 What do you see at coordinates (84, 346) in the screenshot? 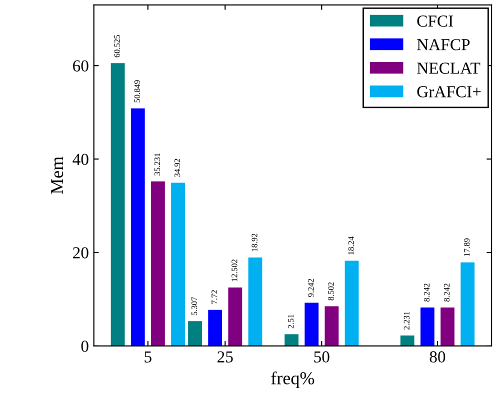
I see `y-tick-label: 0` at bounding box center [84, 346].